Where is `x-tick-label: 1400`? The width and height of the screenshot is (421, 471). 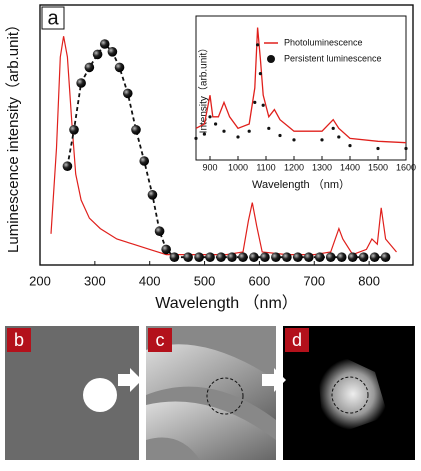
x-tick-label: 1400 is located at coordinates (350, 167).